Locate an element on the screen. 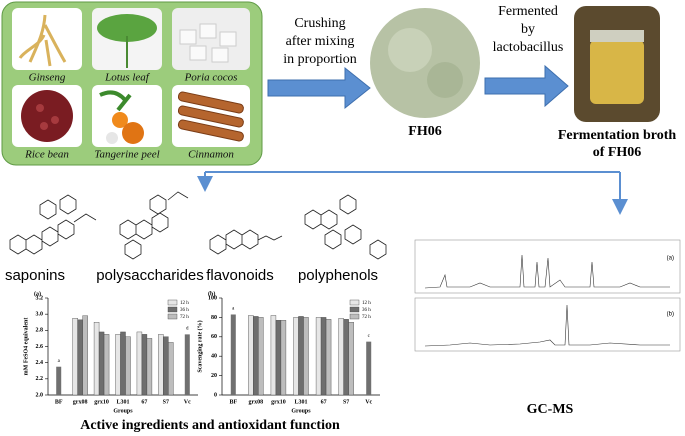 The image size is (685, 436). powder-label: FH06 is located at coordinates (424, 131).